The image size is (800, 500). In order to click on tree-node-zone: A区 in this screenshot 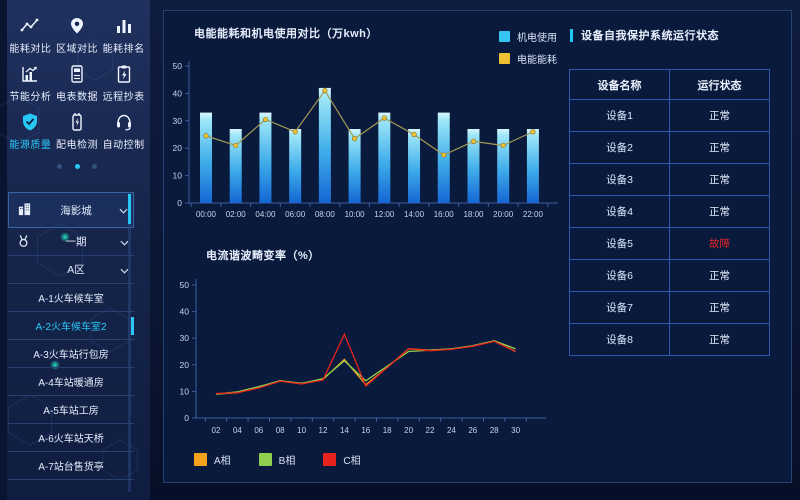, I will do `click(71, 270)`.